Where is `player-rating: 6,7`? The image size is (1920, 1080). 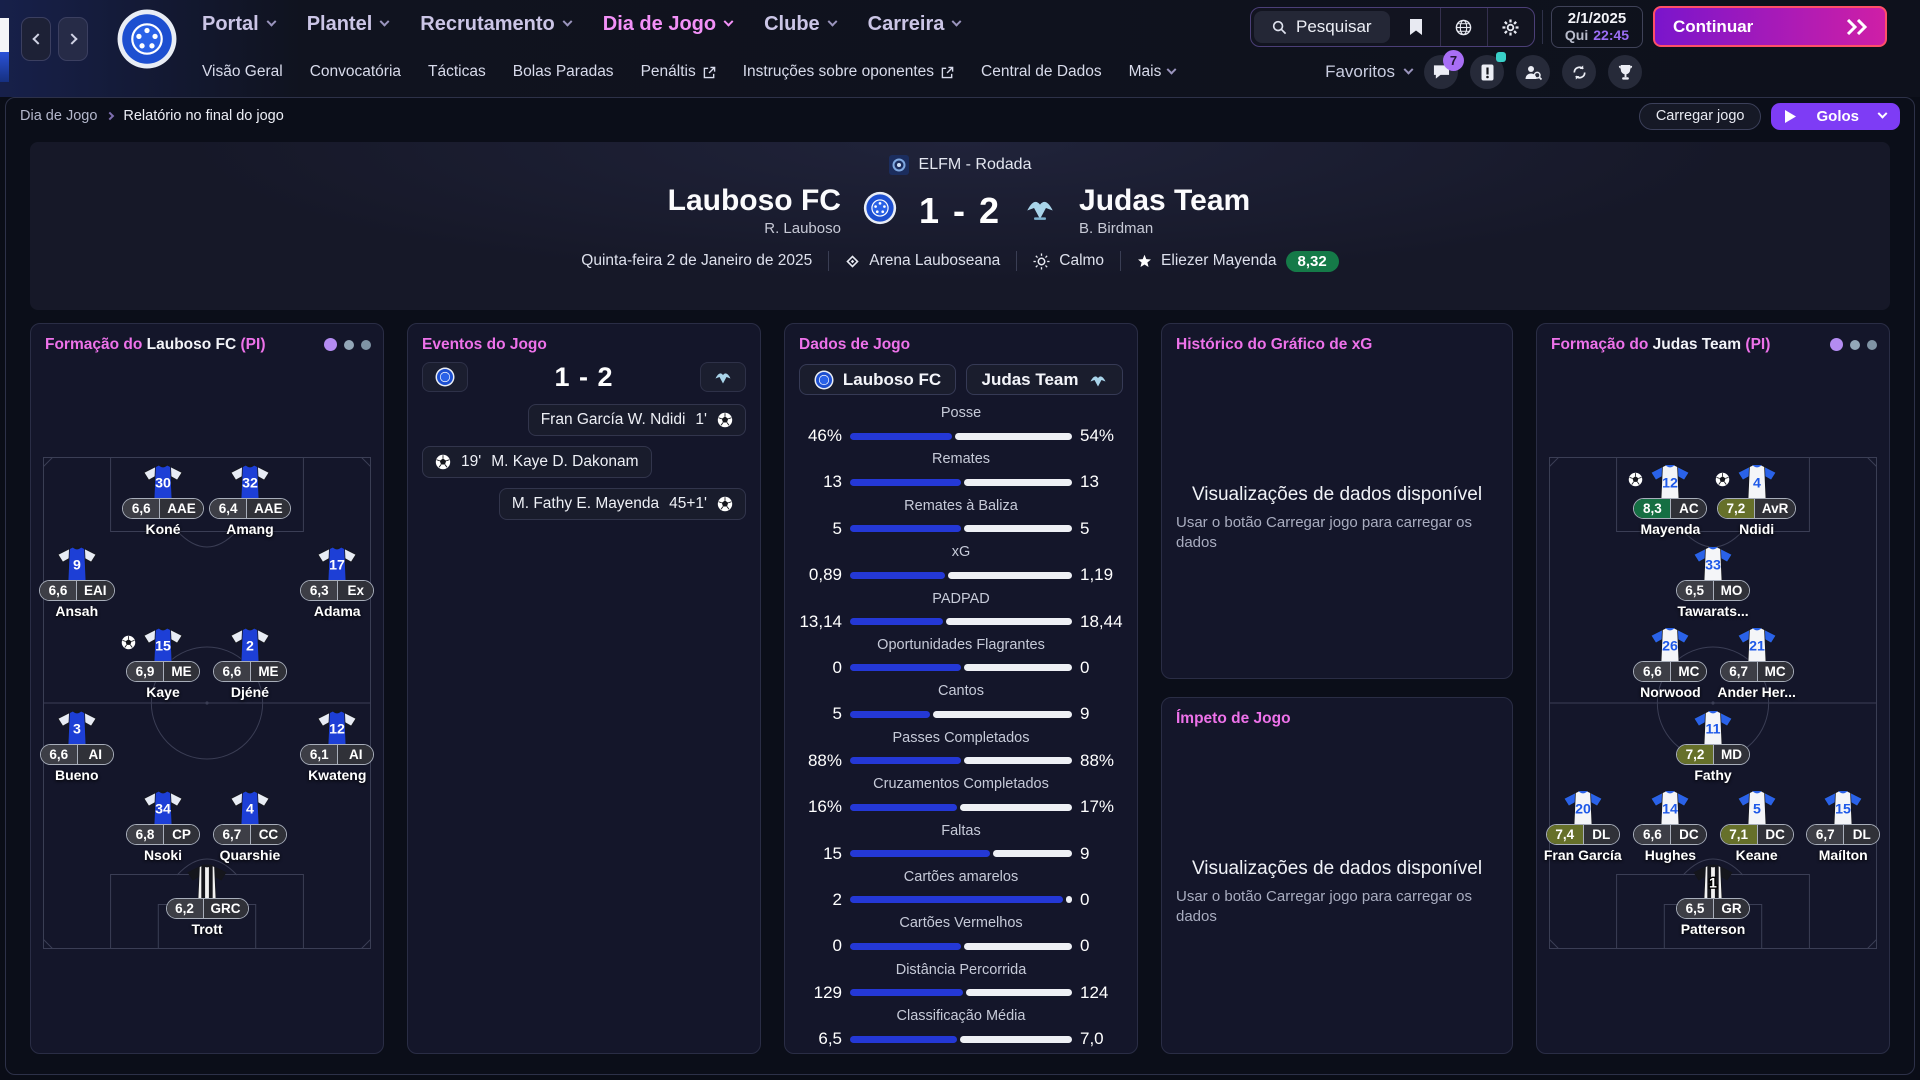
player-rating: 6,7 is located at coordinates (231, 834).